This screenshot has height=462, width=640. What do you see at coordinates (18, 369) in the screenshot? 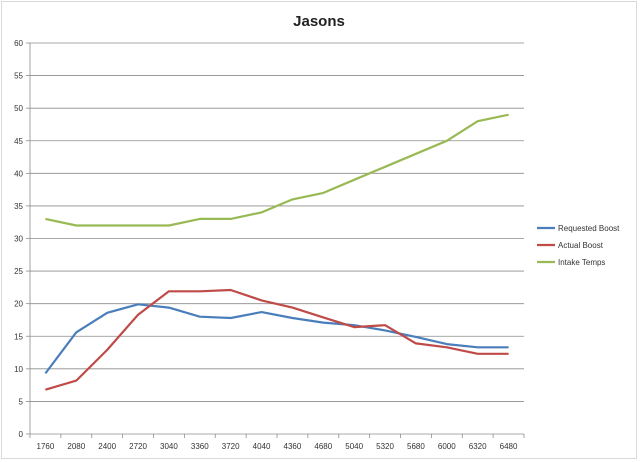
I see `y-tick-label: 10` at bounding box center [18, 369].